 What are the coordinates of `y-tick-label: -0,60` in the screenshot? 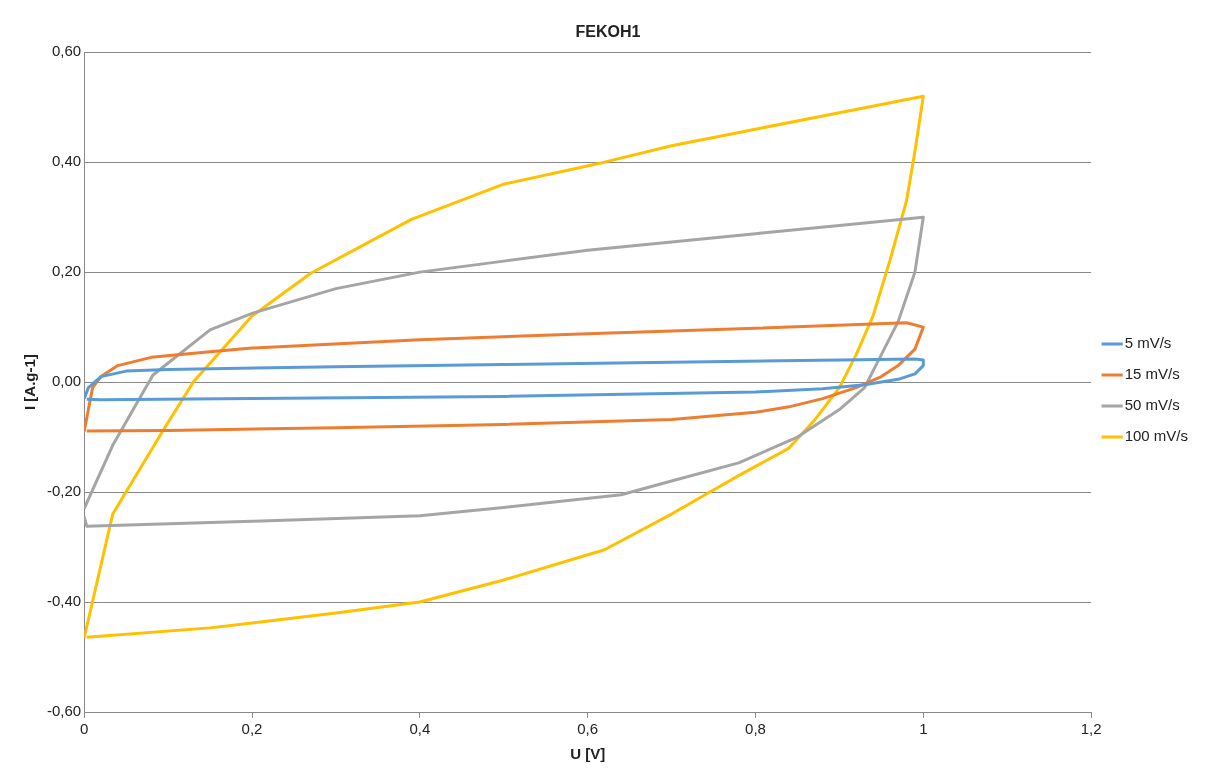 It's located at (64, 711).